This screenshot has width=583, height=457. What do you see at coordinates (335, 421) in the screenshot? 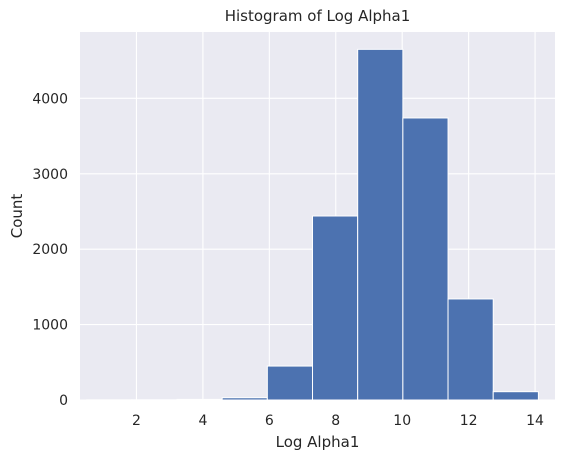
I see `x-tick-label: 8` at bounding box center [335, 421].